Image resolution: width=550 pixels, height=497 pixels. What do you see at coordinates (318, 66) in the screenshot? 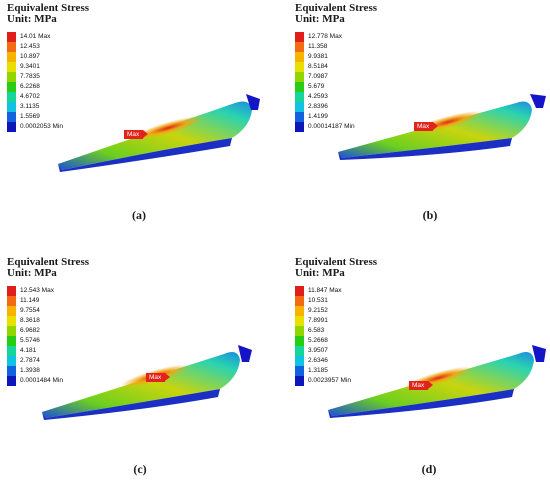
I see `legend-value: 8.5184` at bounding box center [318, 66].